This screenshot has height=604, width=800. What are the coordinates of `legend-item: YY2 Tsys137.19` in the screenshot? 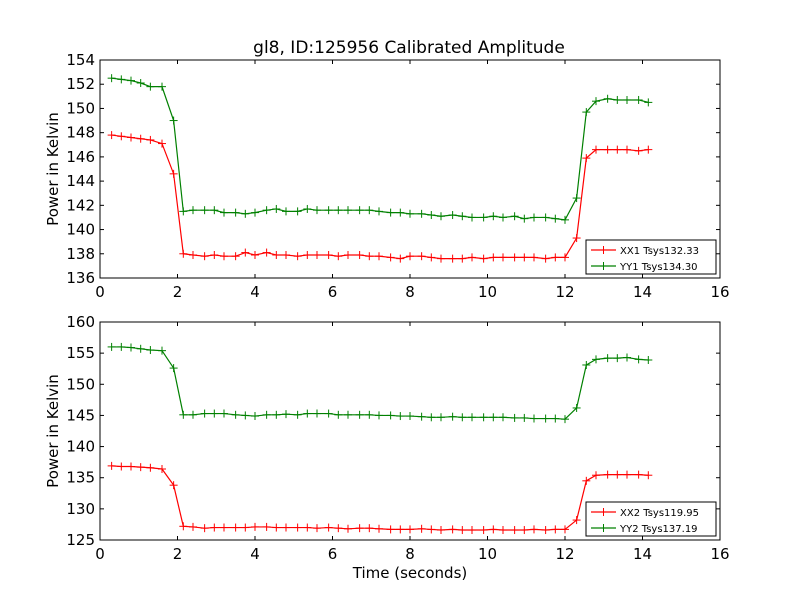 It's located at (644, 529).